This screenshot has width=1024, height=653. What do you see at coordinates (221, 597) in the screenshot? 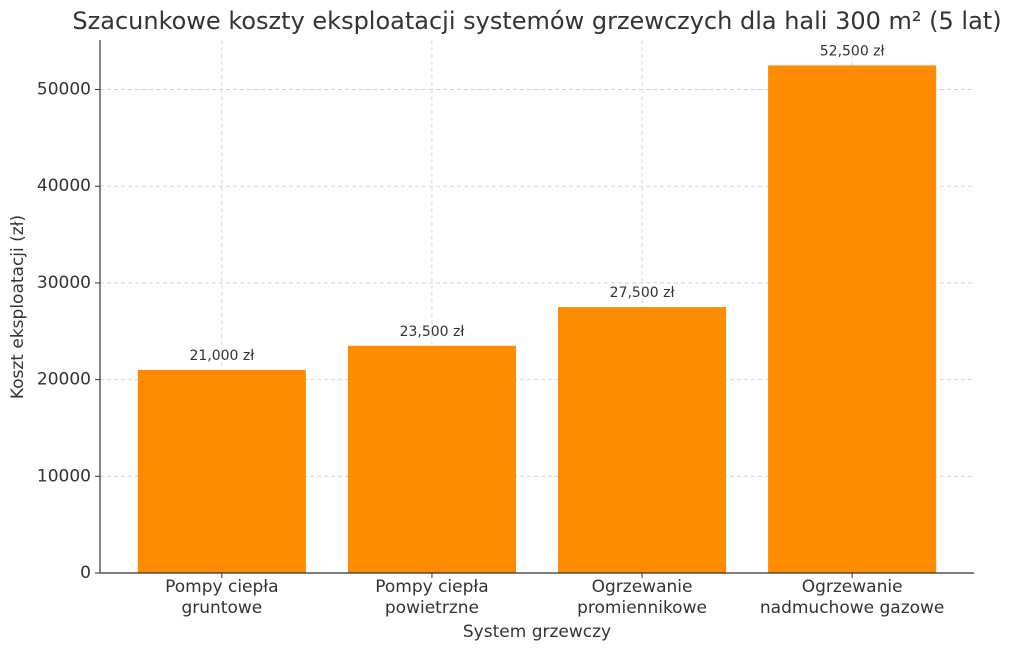
I see `x-tick-label: Pompy ciepła gruntowe` at bounding box center [221, 597].